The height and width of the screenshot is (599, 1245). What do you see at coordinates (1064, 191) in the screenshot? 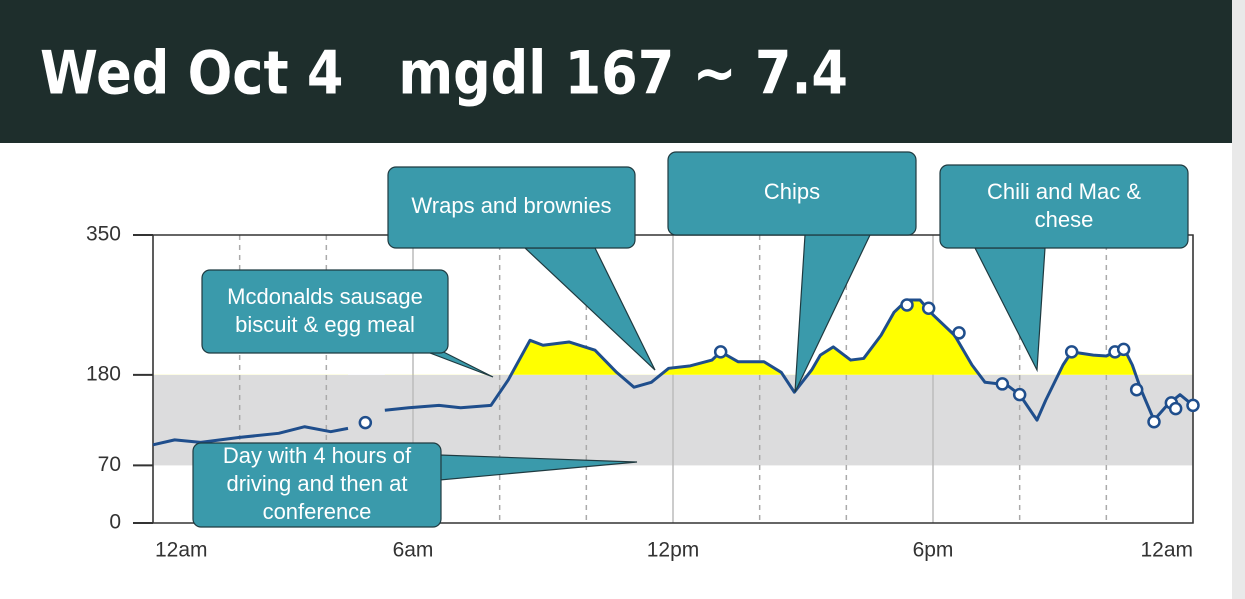
I see `callout-text: Chili and Mac &` at bounding box center [1064, 191].